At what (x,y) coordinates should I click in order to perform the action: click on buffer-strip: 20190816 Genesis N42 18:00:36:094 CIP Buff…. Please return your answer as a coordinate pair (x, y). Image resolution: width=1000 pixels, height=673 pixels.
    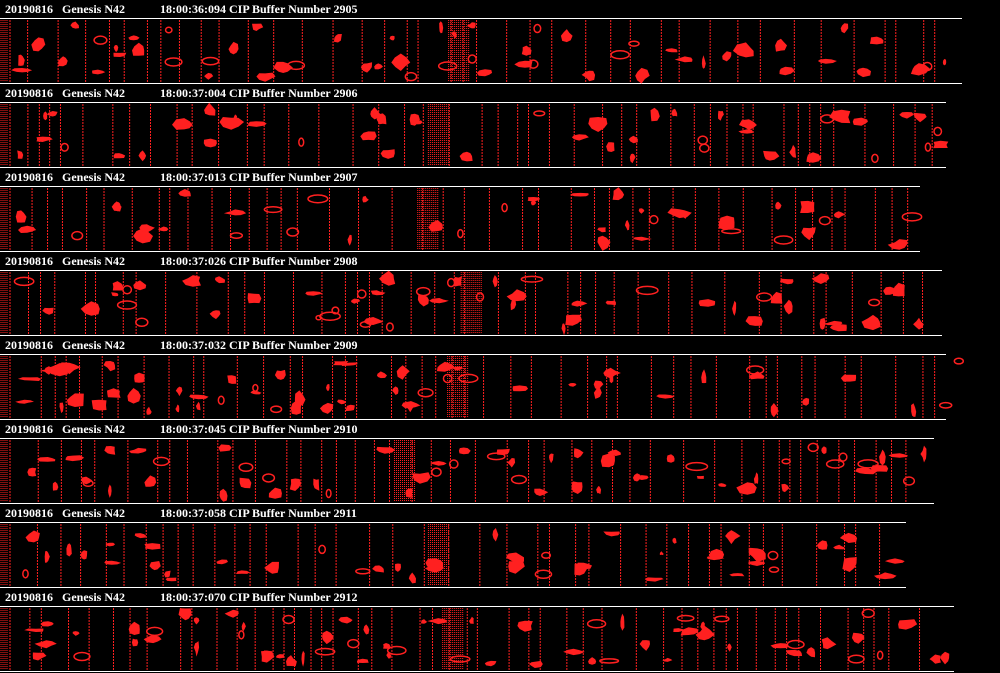
    Looking at the image, I should click on (481, 43).